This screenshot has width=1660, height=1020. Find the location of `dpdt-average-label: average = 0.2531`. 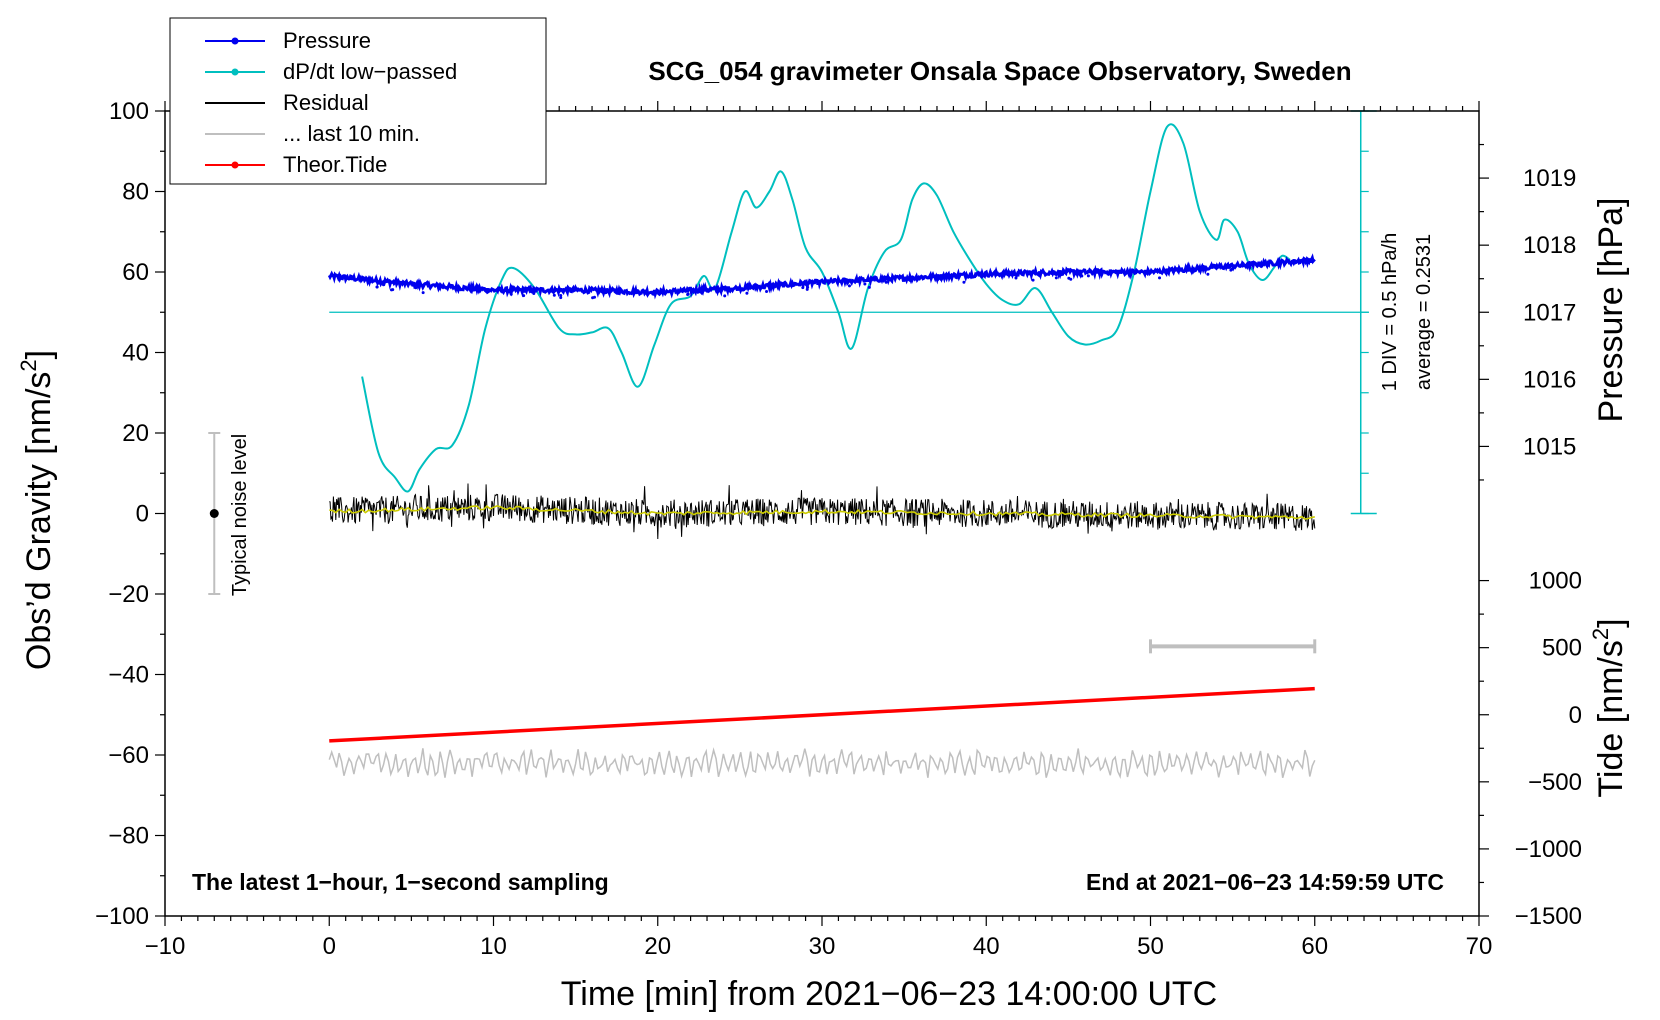

dpdt-average-label: average = 0.2531 is located at coordinates (1424, 312).